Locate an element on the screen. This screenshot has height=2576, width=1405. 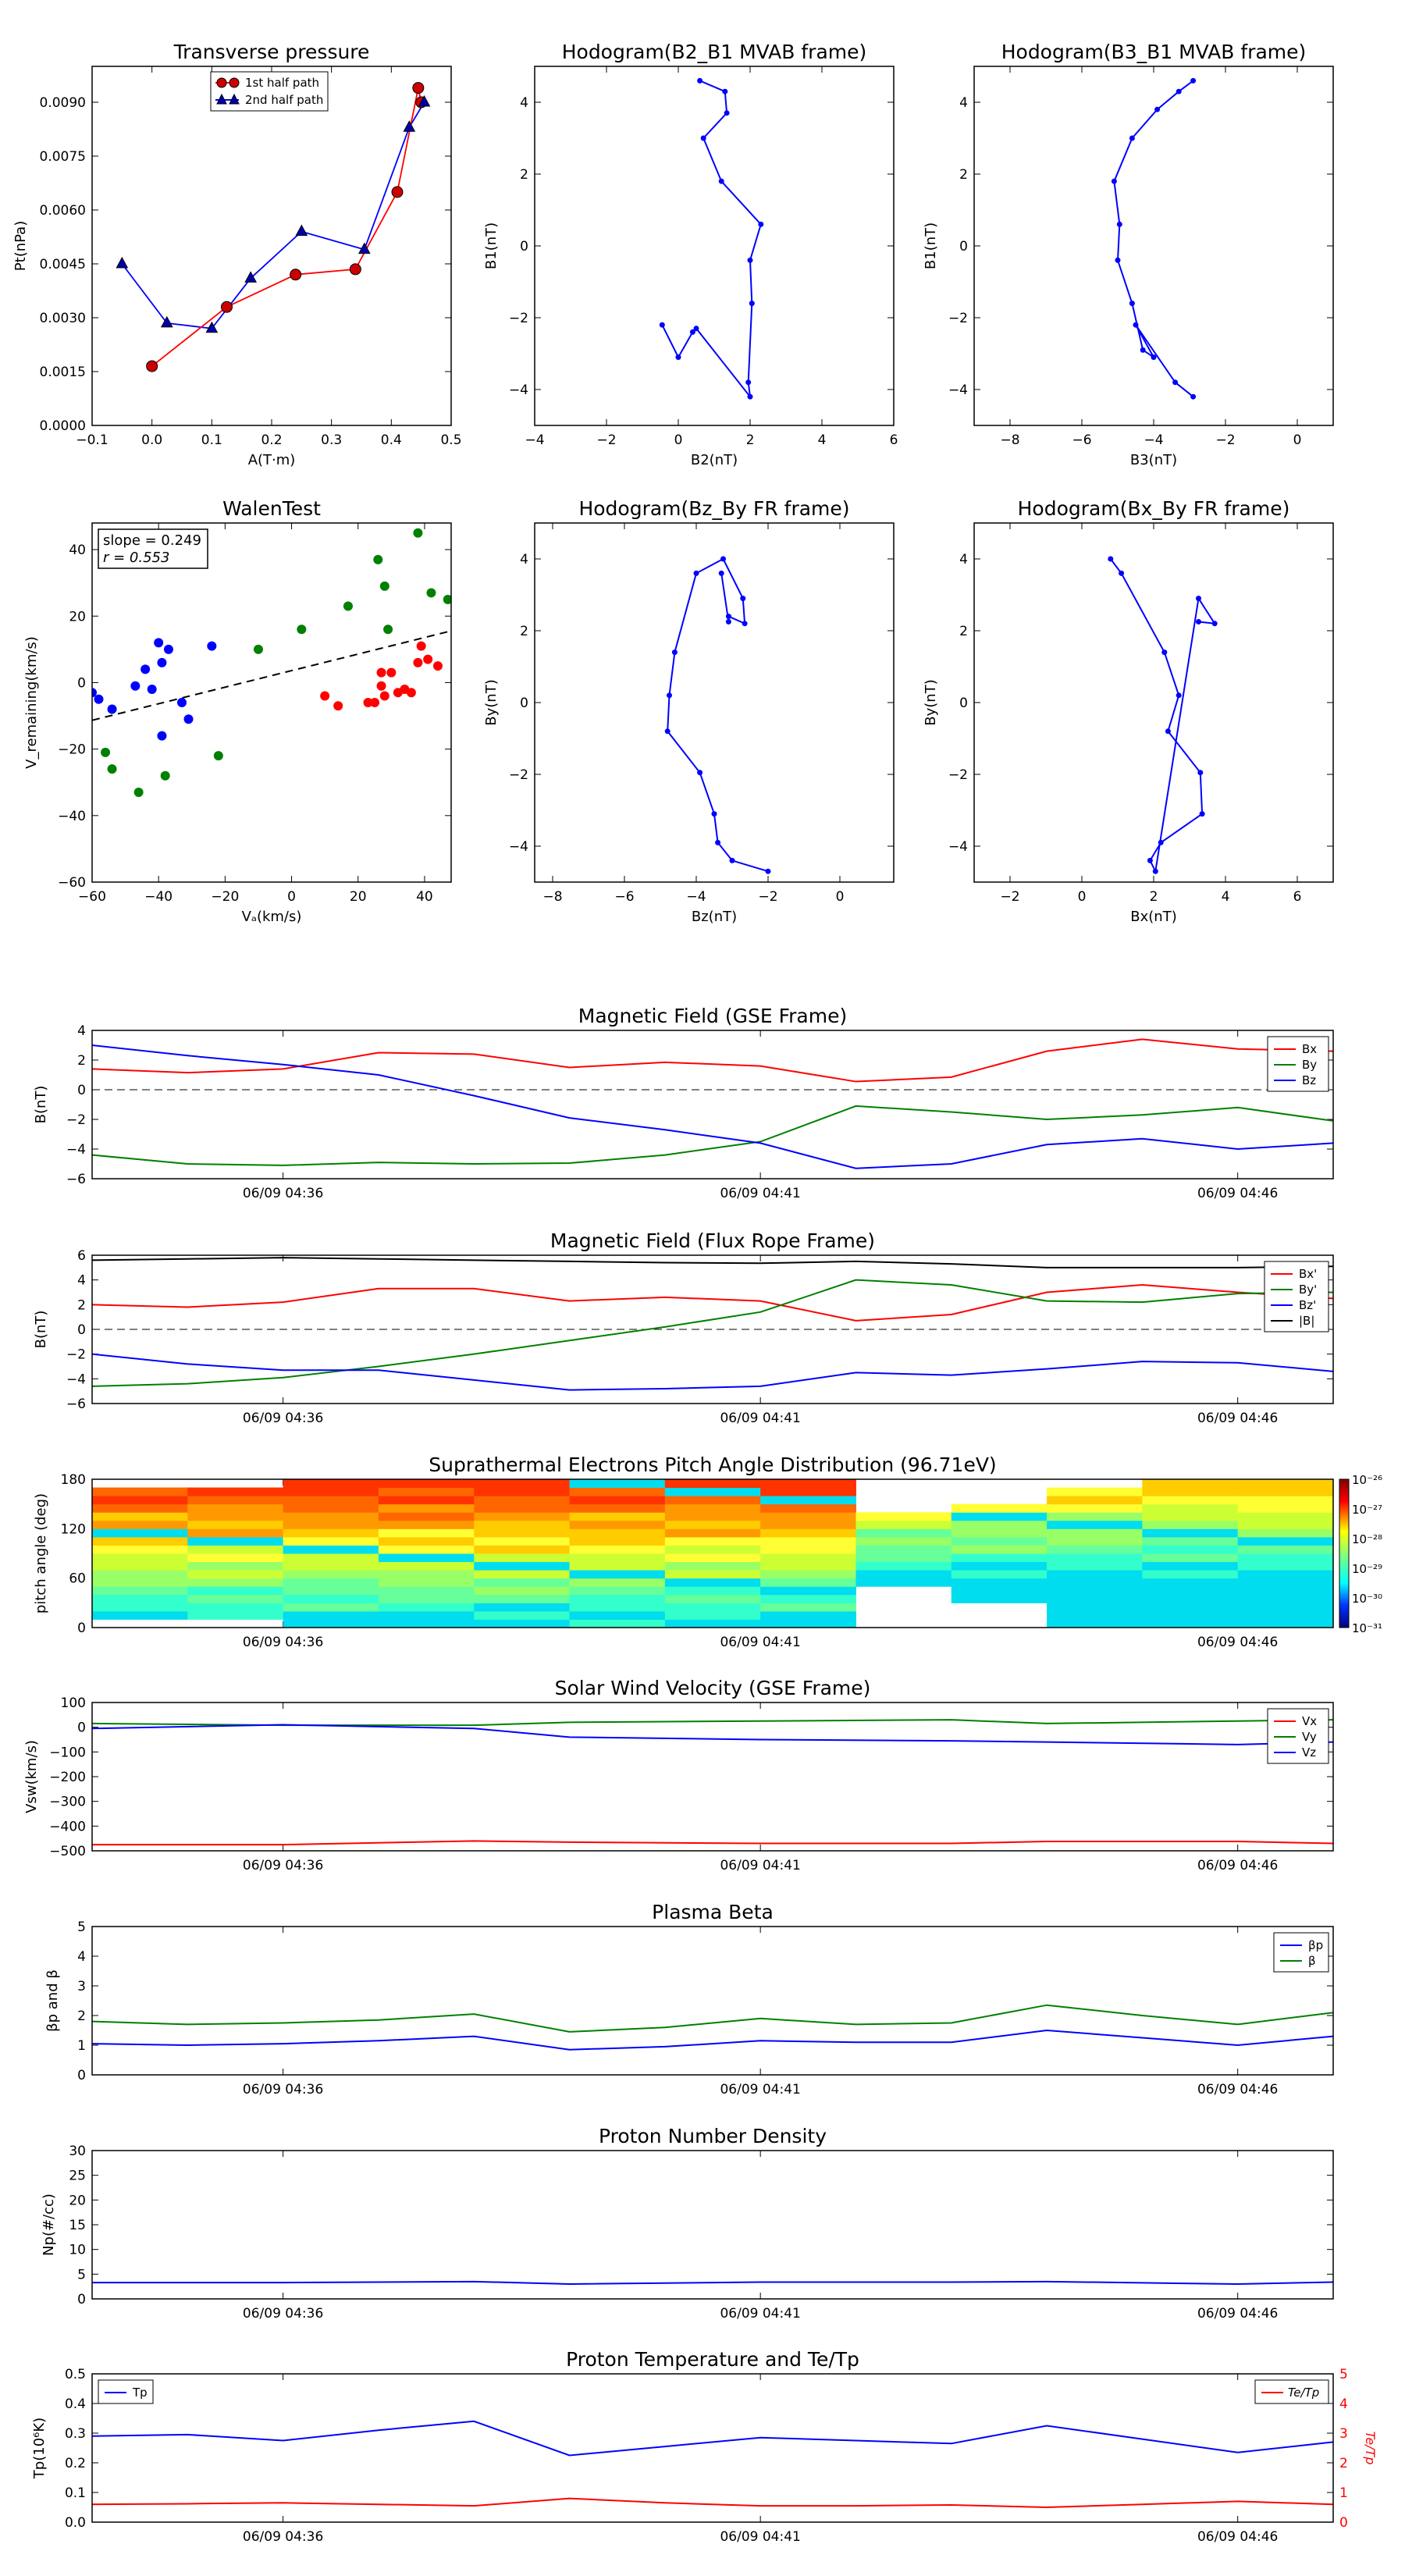
bgse-ytick-label: 4 is located at coordinates (81, 1031).